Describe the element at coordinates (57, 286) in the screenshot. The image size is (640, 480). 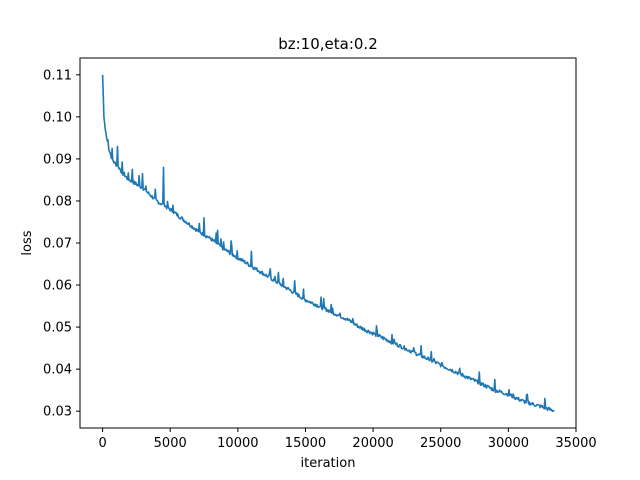
I see `y-tick-label: 0.06` at that location.